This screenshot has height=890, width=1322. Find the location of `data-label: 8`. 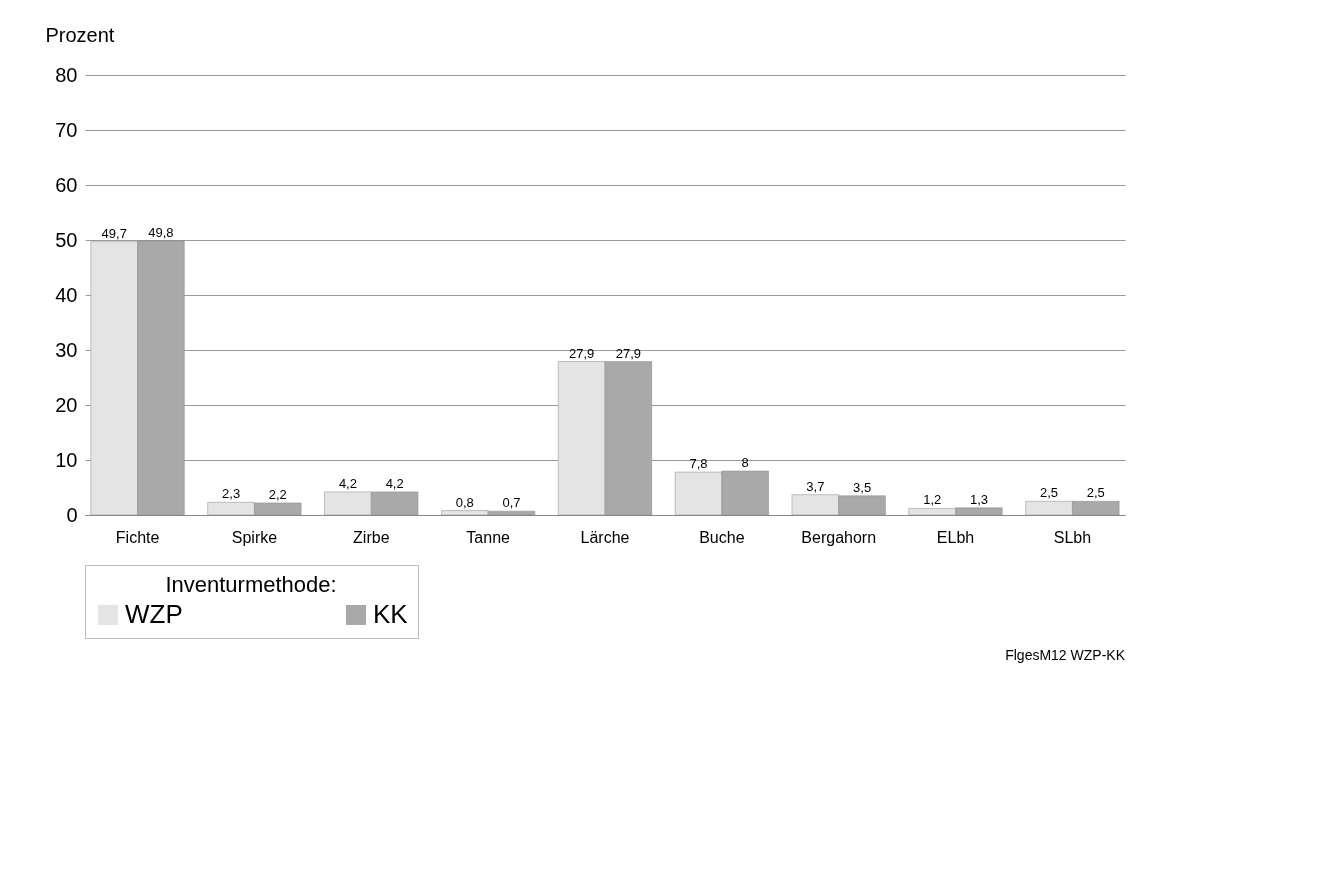

data-label: 8 is located at coordinates (745, 462).